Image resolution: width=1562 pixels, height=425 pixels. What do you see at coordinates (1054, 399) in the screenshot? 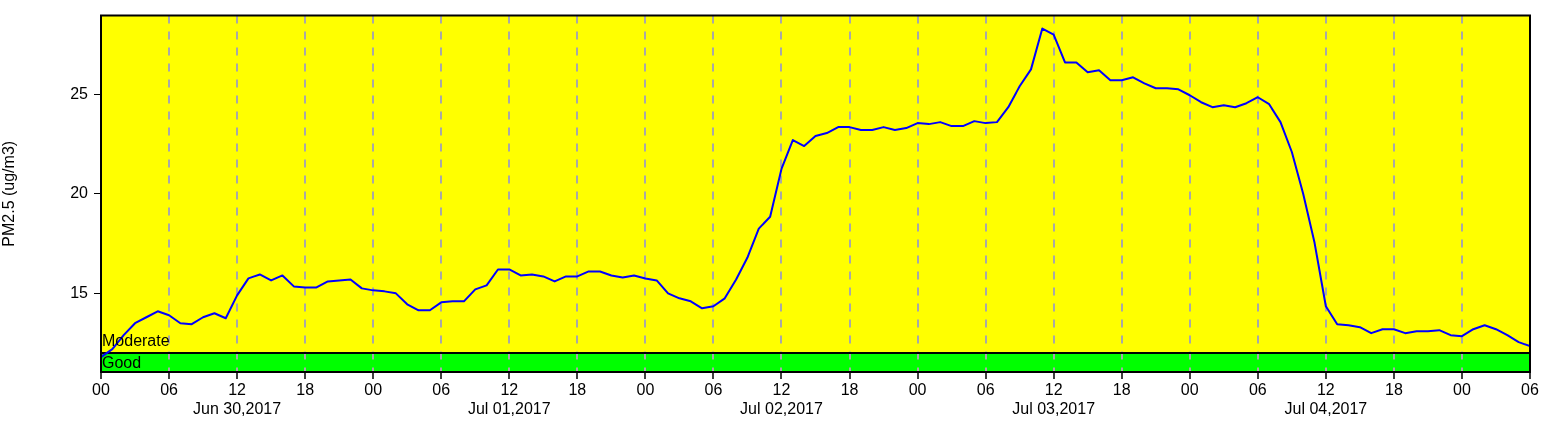
I see `x-tick-label: 12 Jul 03,2017` at bounding box center [1054, 399].